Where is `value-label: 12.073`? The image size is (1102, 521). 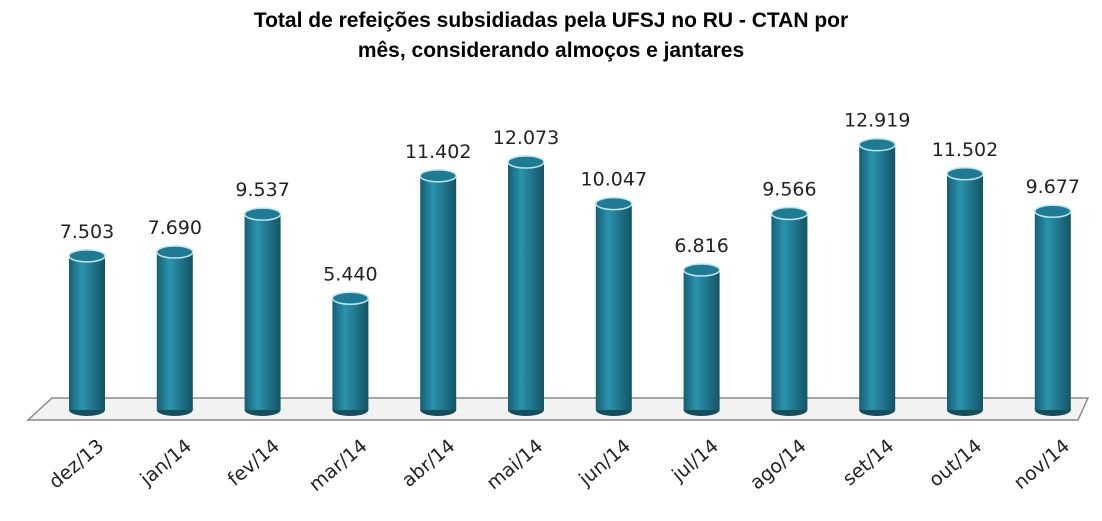
value-label: 12.073 is located at coordinates (526, 138).